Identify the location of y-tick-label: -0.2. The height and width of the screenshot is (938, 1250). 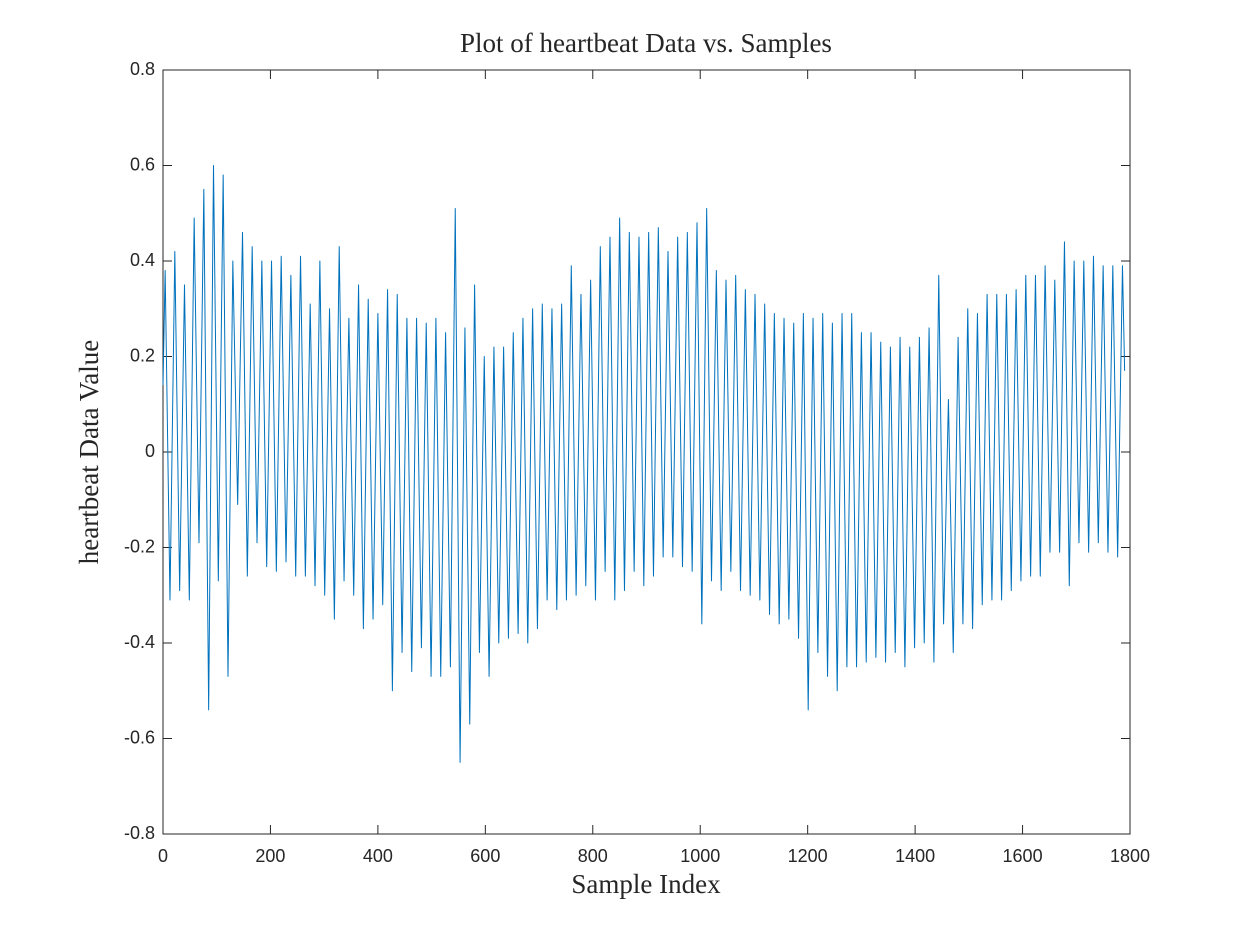
(139, 546).